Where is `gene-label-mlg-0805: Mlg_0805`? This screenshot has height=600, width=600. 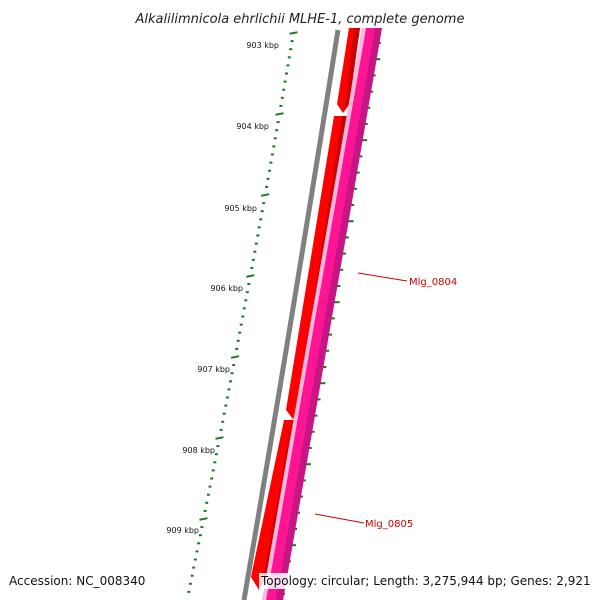
gene-label-mlg-0805: Mlg_0805 is located at coordinates (389, 524).